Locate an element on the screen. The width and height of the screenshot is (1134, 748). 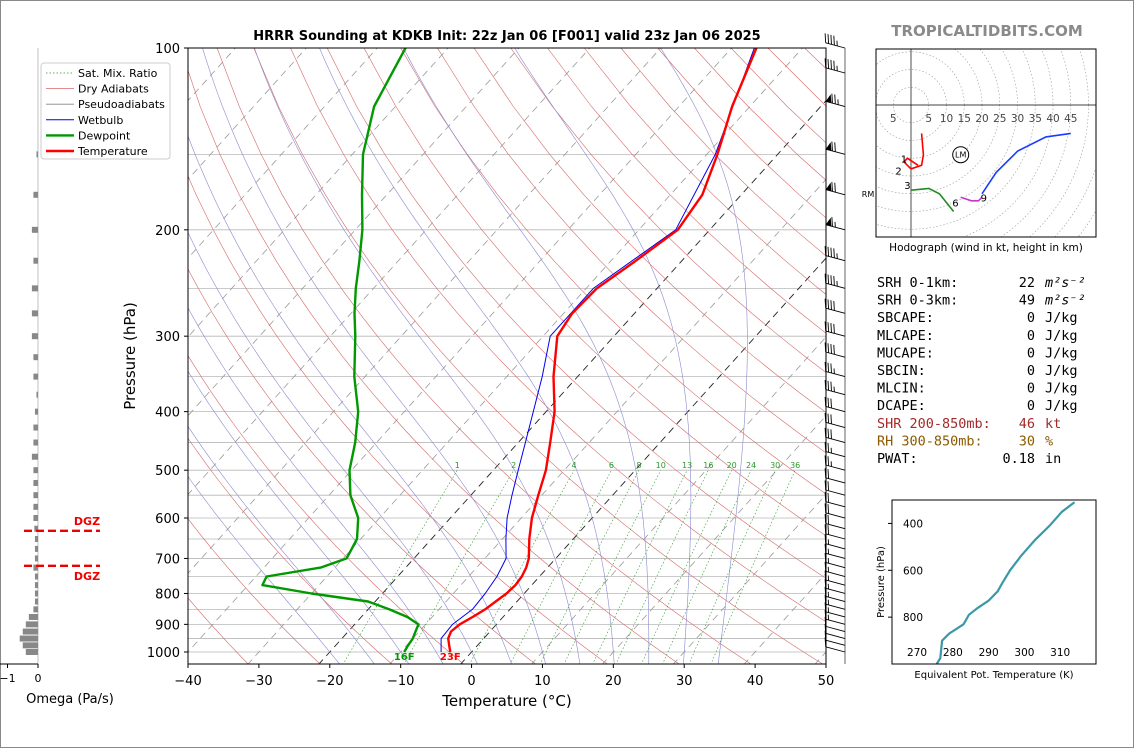
mixing-ratio-label: 36 is located at coordinates (795, 465).